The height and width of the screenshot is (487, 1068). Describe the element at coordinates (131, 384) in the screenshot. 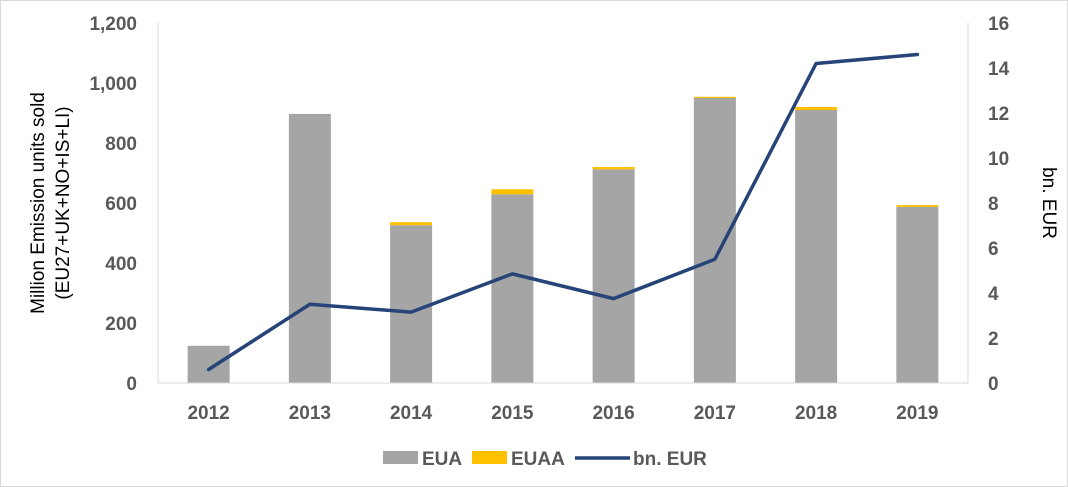

I see `left-tick-label: 0` at that location.